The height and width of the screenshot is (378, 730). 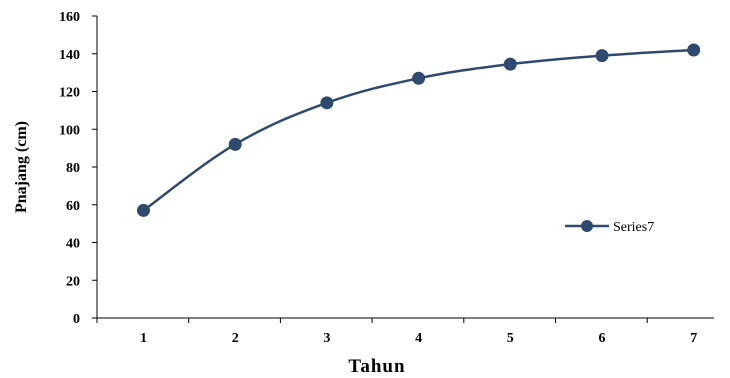 What do you see at coordinates (510, 338) in the screenshot?
I see `x-tick-label: 5` at bounding box center [510, 338].